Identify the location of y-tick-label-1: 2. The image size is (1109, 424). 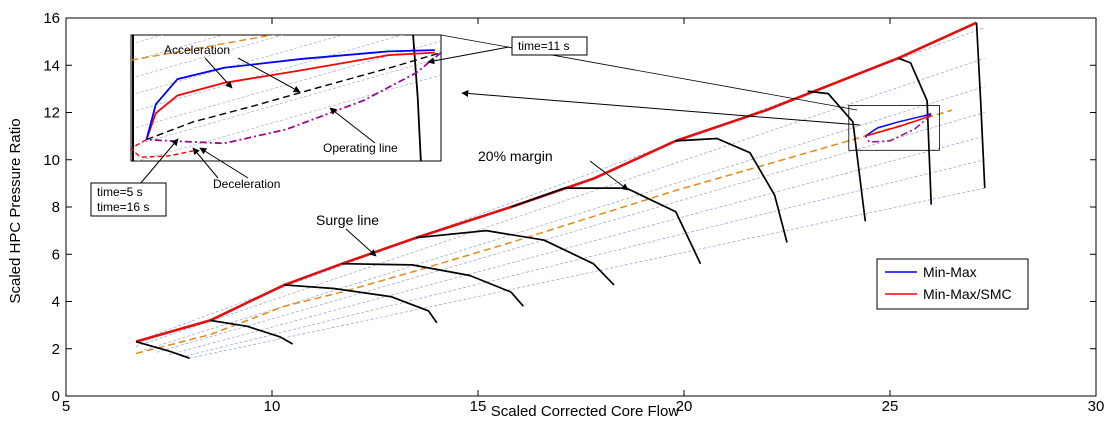
(56, 349).